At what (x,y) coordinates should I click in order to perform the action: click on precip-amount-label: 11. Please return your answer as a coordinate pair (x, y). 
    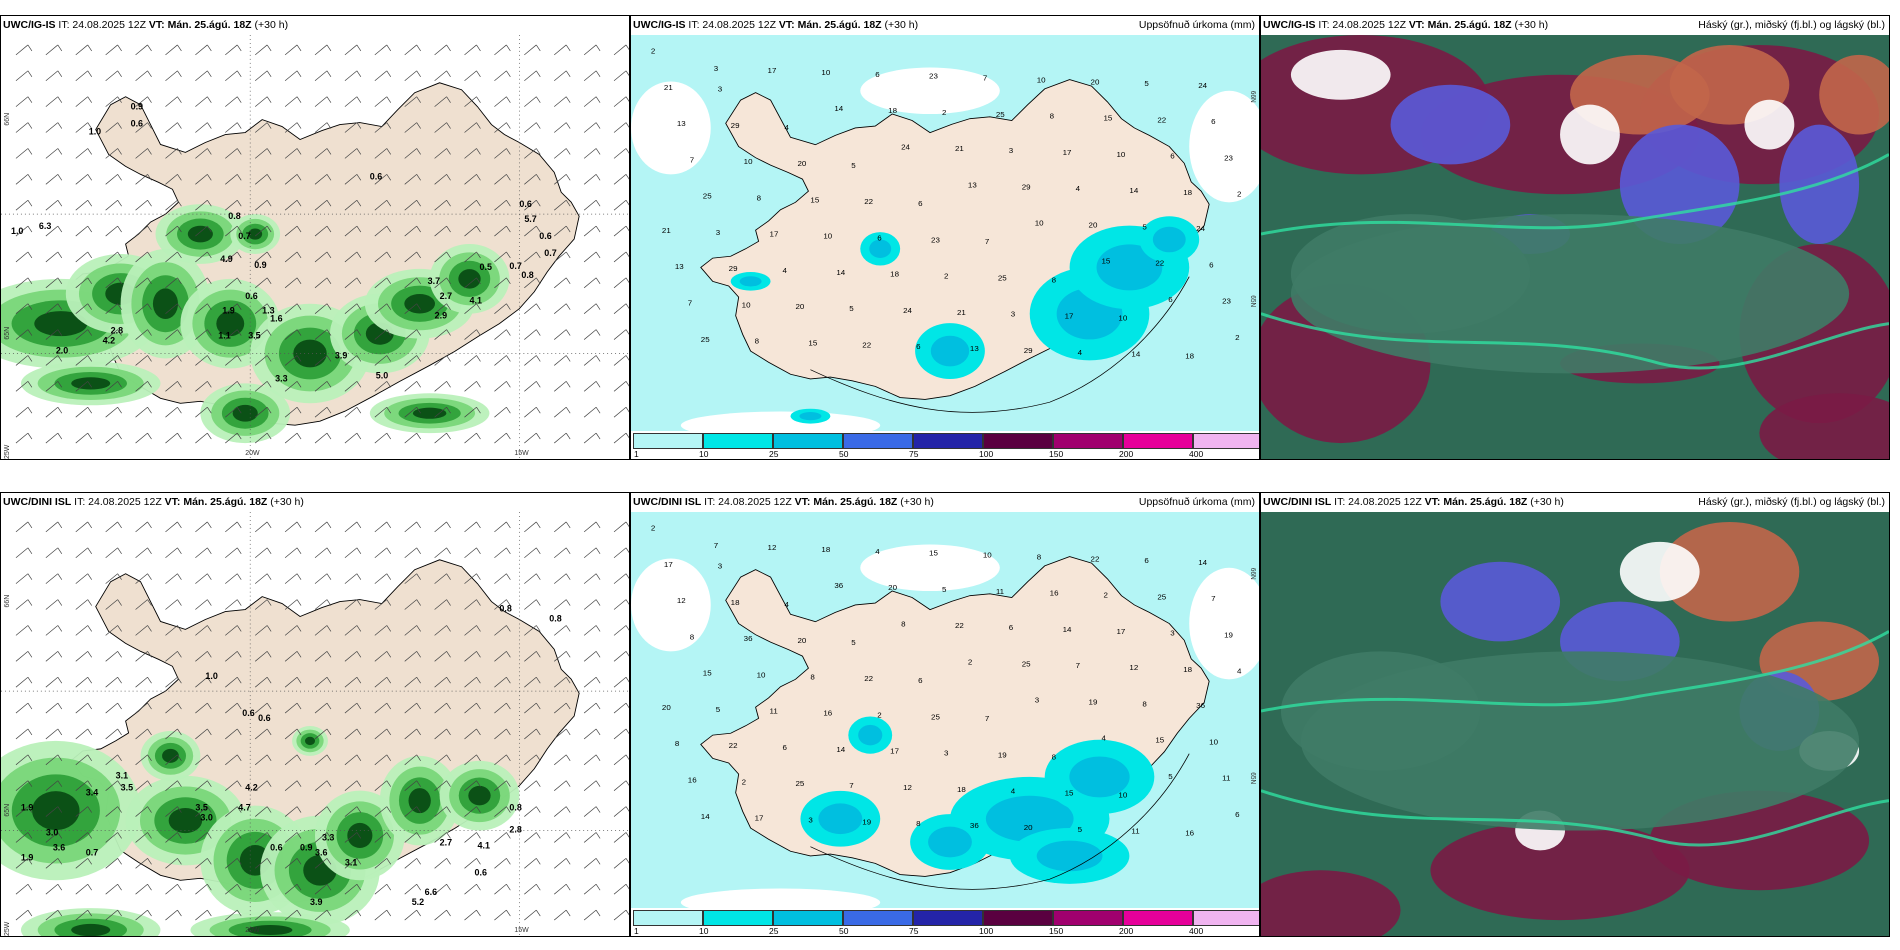
    Looking at the image, I should click on (774, 711).